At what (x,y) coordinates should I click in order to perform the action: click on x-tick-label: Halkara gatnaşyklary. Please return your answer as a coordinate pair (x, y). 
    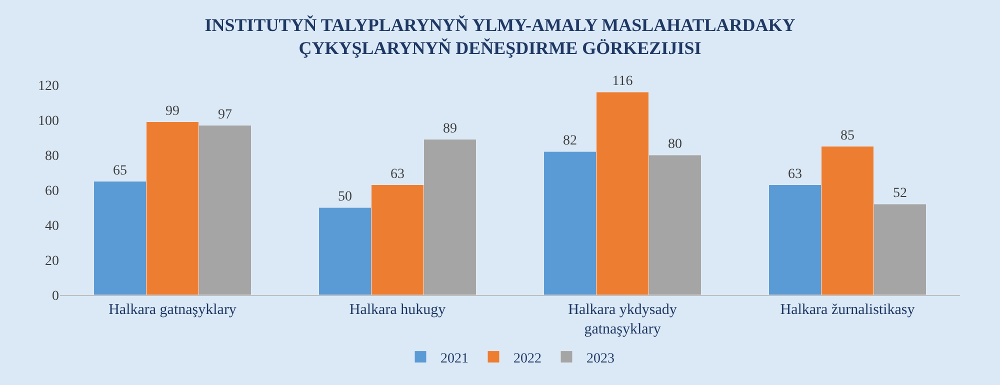
    Looking at the image, I should click on (172, 310).